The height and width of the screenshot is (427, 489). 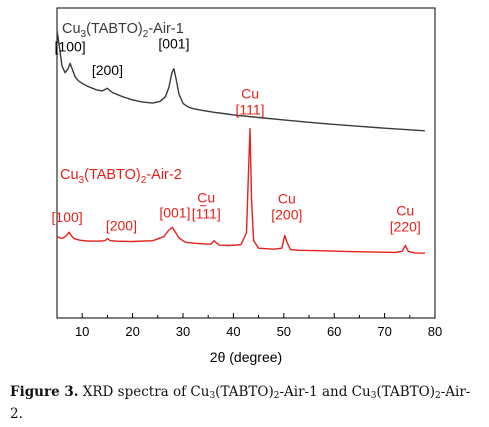 What do you see at coordinates (250, 94) in the screenshot?
I see `peak-label-8-element: Cu` at bounding box center [250, 94].